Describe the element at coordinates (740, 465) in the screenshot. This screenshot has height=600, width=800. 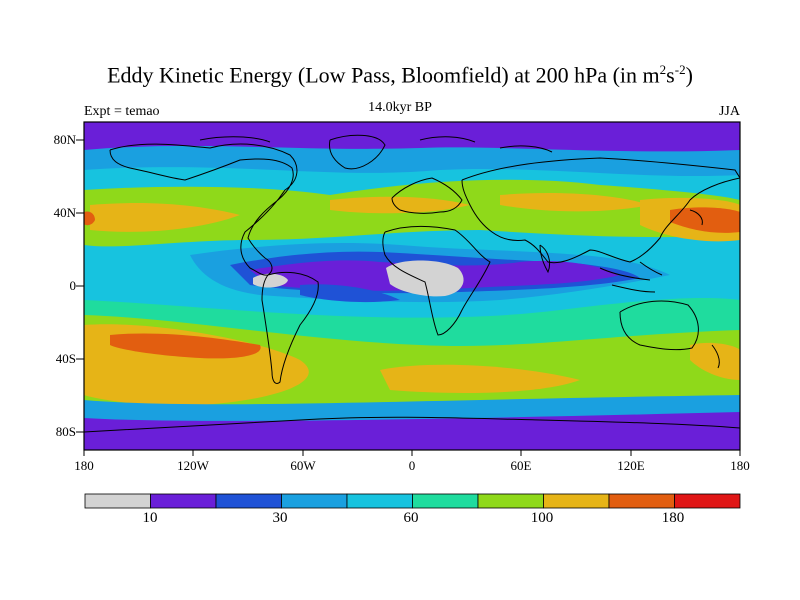
I see `lon-label-180e: 180` at that location.